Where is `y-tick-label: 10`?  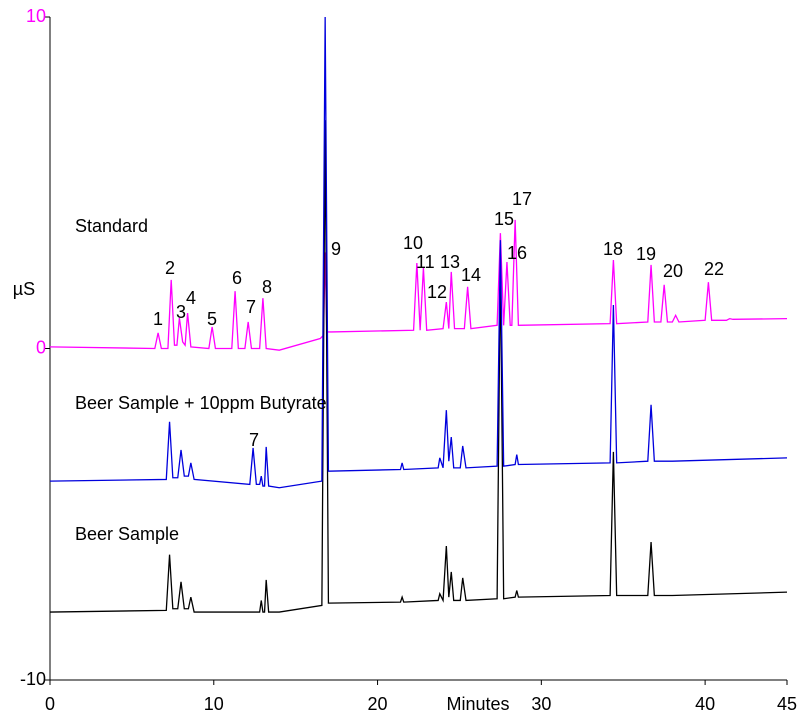 y-tick-label: 10 is located at coordinates (36, 16).